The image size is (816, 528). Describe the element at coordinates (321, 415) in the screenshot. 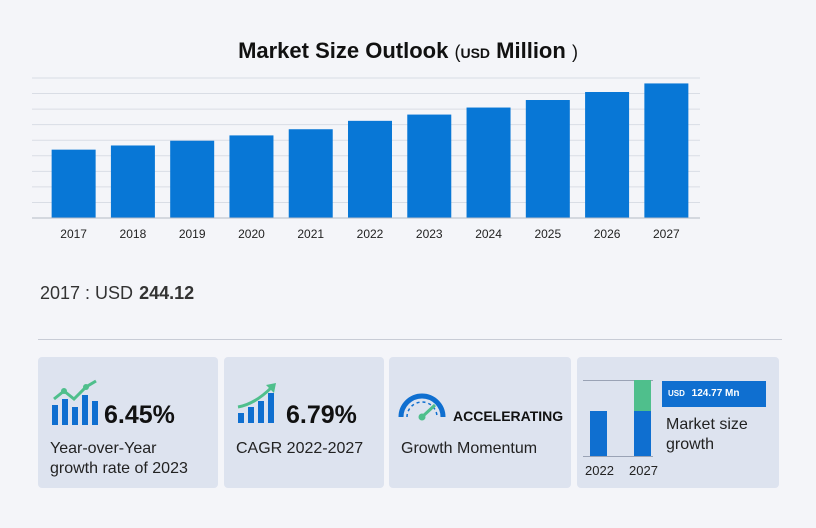

I see `cagr-value: 6.79%` at that location.